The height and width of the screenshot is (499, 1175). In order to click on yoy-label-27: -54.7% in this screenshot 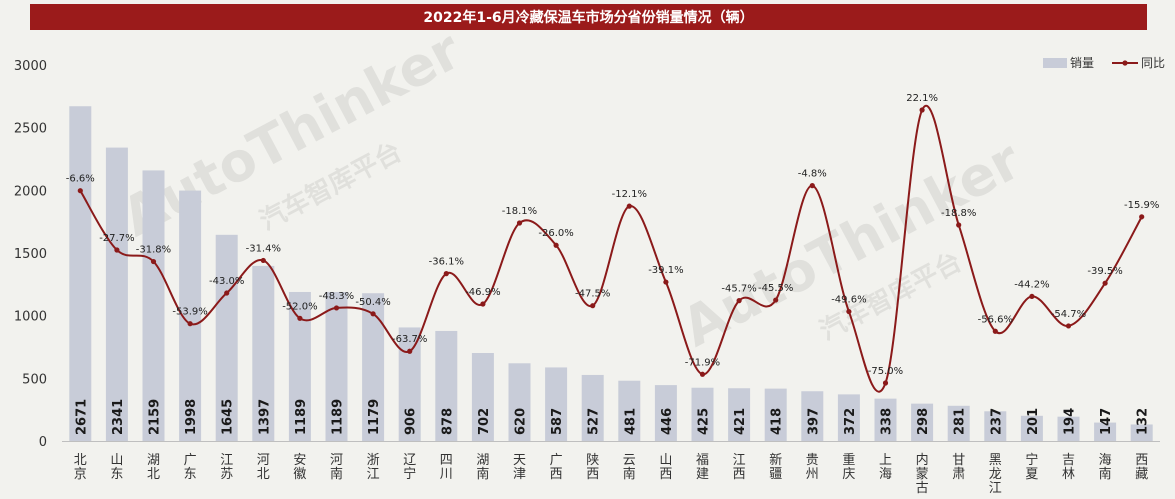, I will do `click(1068, 314)`.